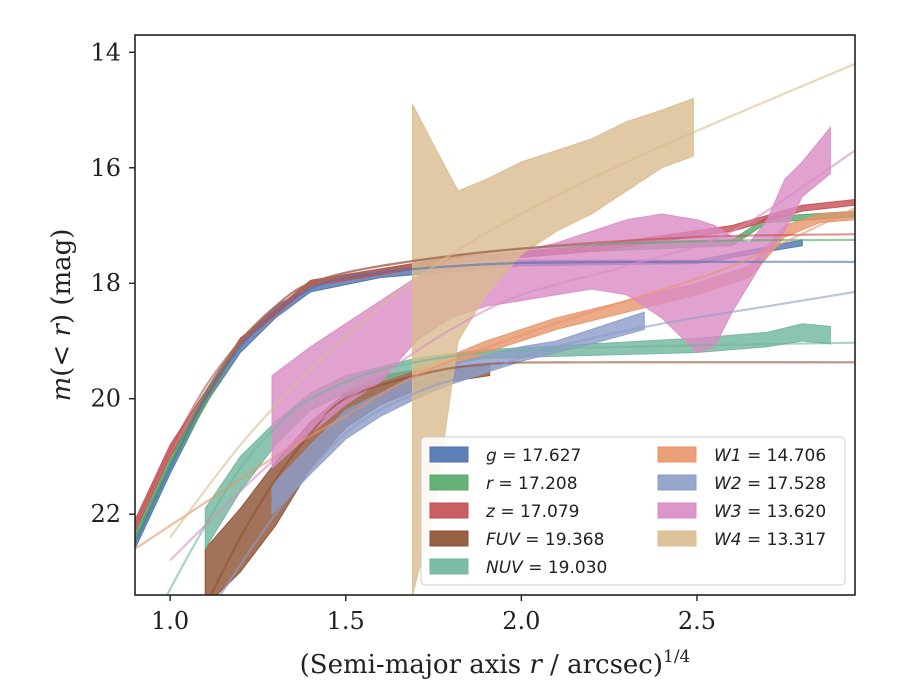 This screenshot has height=700, width=900. Describe the element at coordinates (546, 568) in the screenshot. I see `legend-label: NUV = 19.030` at that location.